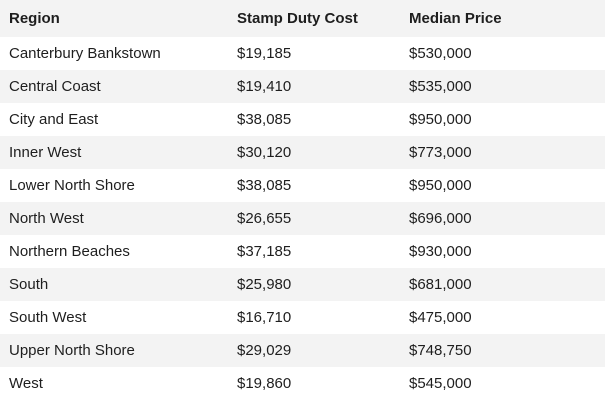 The width and height of the screenshot is (609, 401). What do you see at coordinates (302, 53) in the screenshot?
I see `table-row: Canterbury Bankstown $19,185 $530,000` at bounding box center [302, 53].